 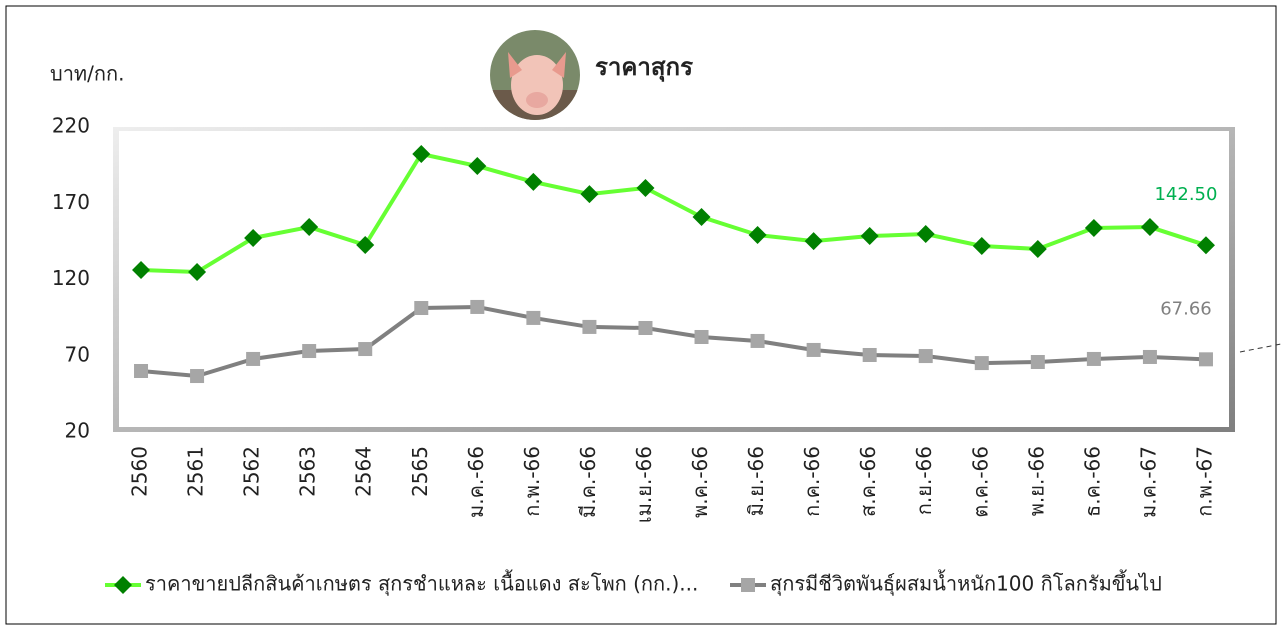 What do you see at coordinates (700, 482) in the screenshot?
I see `x-tick-label: พ.ค.-66` at bounding box center [700, 482].